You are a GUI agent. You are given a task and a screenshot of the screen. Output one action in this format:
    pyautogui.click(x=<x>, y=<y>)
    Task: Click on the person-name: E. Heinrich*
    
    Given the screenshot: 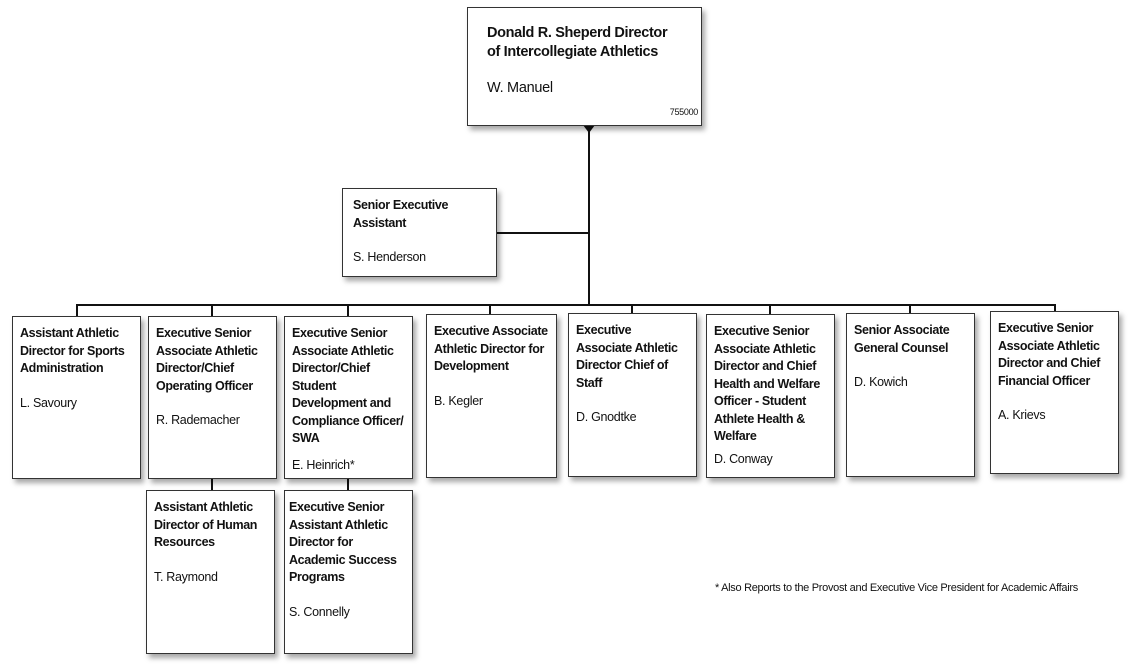 What is the action you would take?
    pyautogui.click(x=323, y=464)
    